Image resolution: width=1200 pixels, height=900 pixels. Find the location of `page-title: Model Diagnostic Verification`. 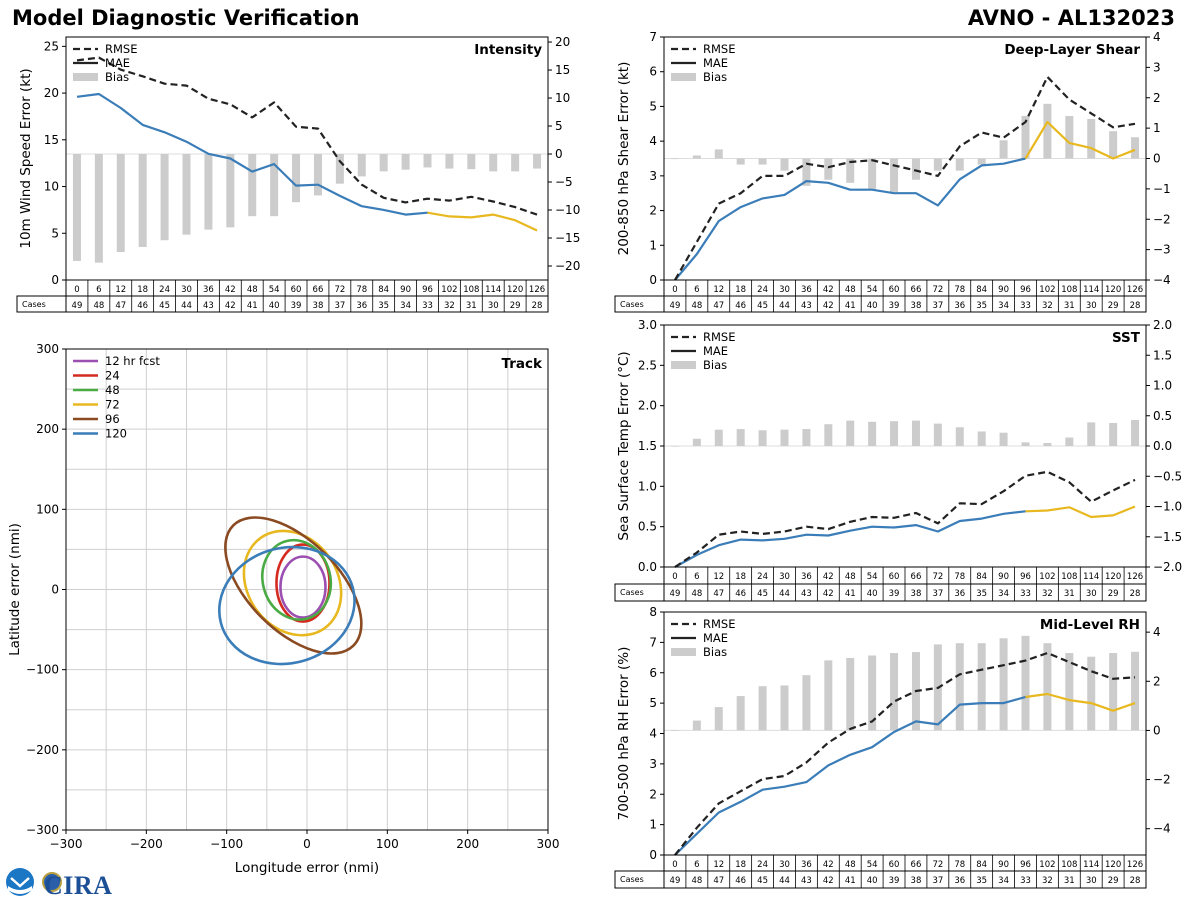

page-title: Model Diagnostic Verification is located at coordinates (186, 18).